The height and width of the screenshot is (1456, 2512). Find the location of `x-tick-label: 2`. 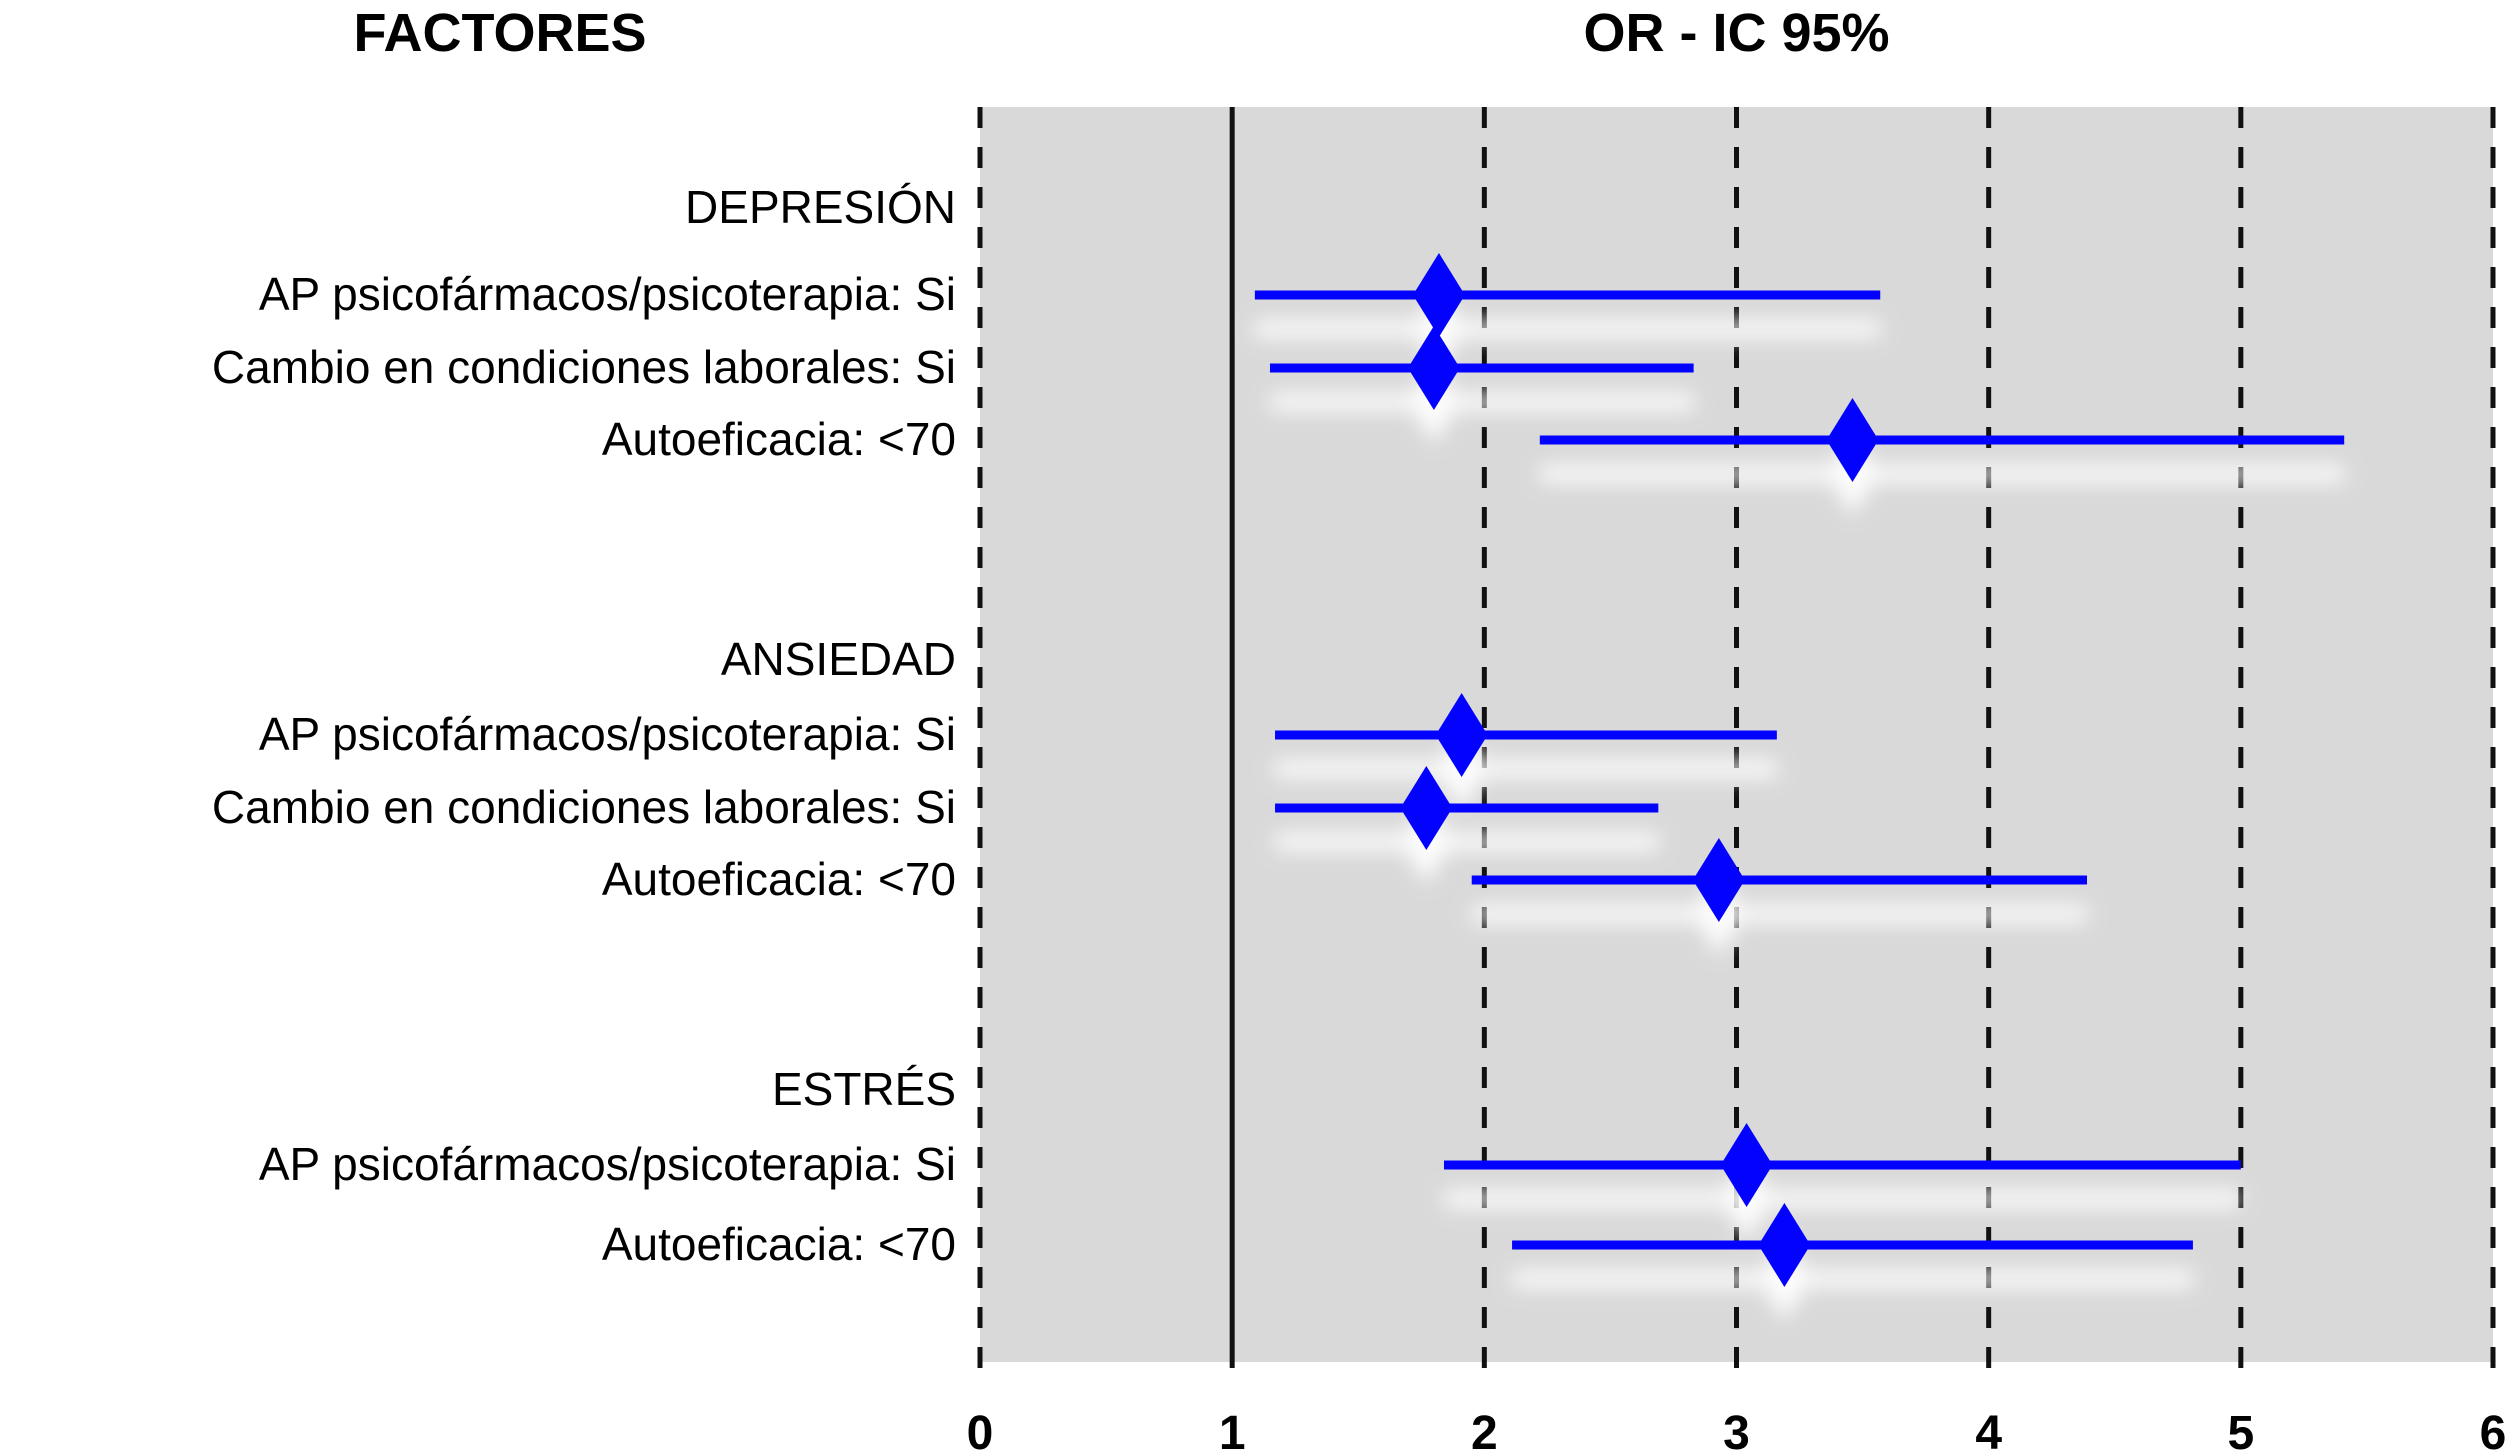

x-tick-label: 2 is located at coordinates (1484, 1431).